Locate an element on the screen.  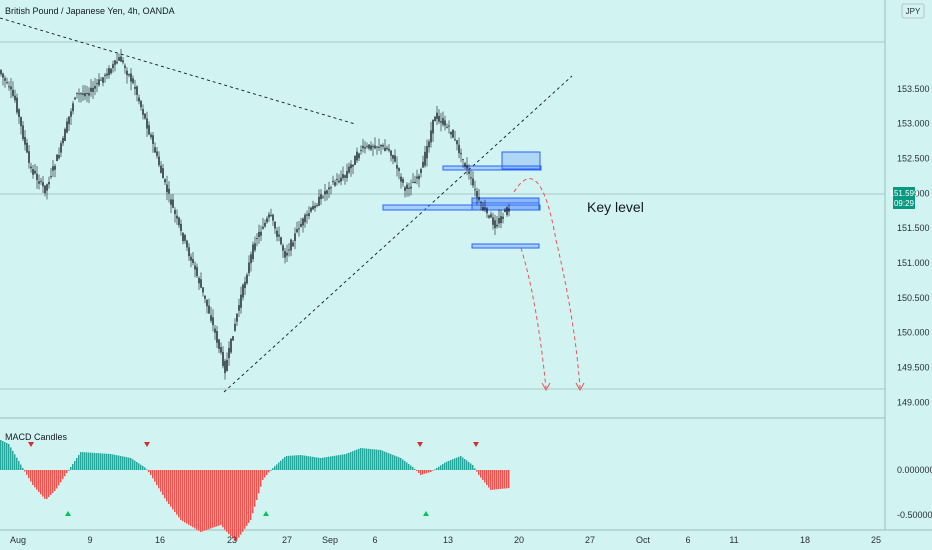
currency-badge: JPY is located at coordinates (913, 11).